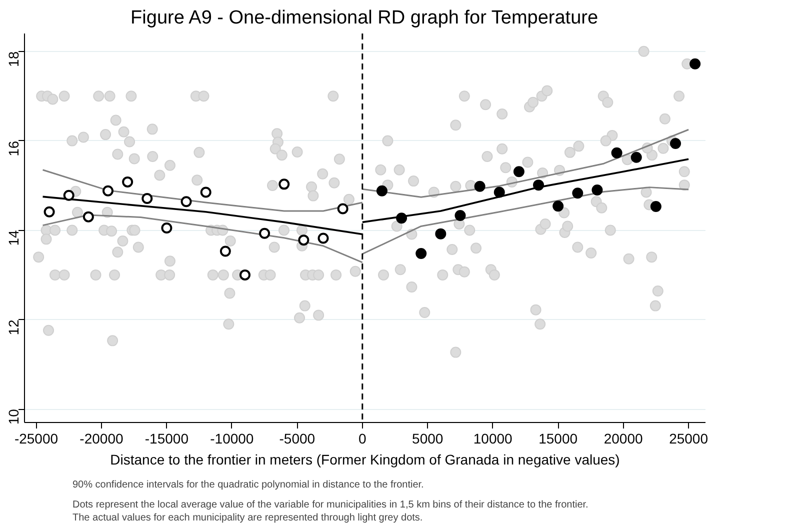 The height and width of the screenshot is (523, 795). What do you see at coordinates (232, 438) in the screenshot?
I see `x-tick-label: -10000` at bounding box center [232, 438].